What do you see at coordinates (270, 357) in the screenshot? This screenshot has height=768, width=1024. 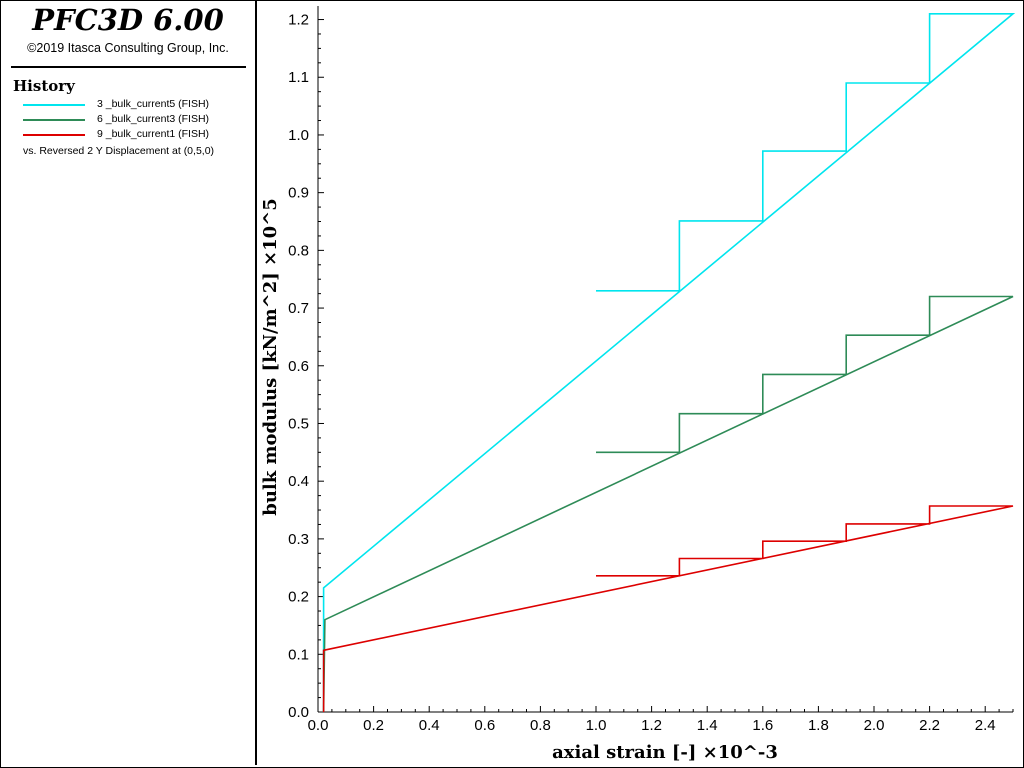 I see `y-axis-title: bulk modulus [kN/m^2] ×10^5` at bounding box center [270, 357].